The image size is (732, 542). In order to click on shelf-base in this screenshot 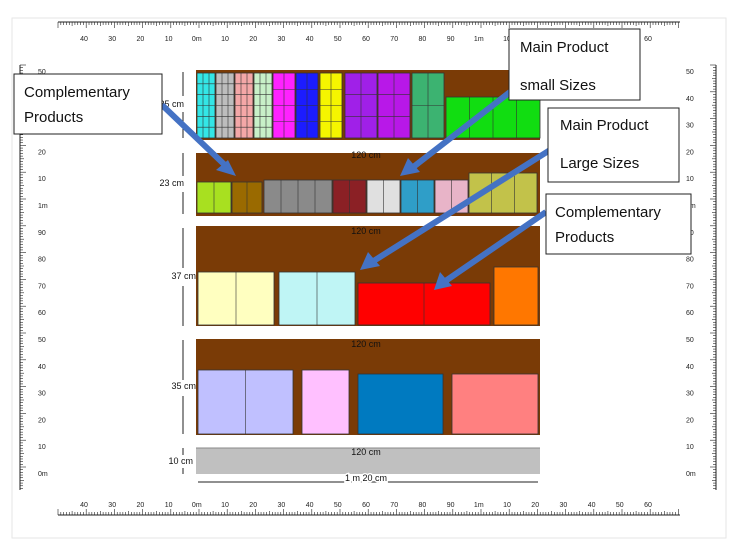, I will do `click(368, 461)`.